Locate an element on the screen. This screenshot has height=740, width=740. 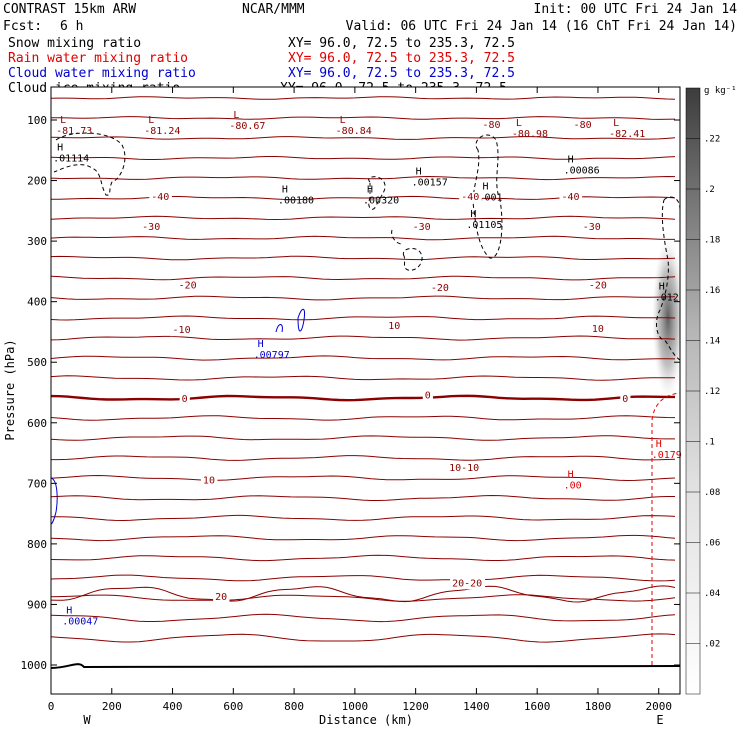
extremum-label: L-81.73 is located at coordinates (74, 126).